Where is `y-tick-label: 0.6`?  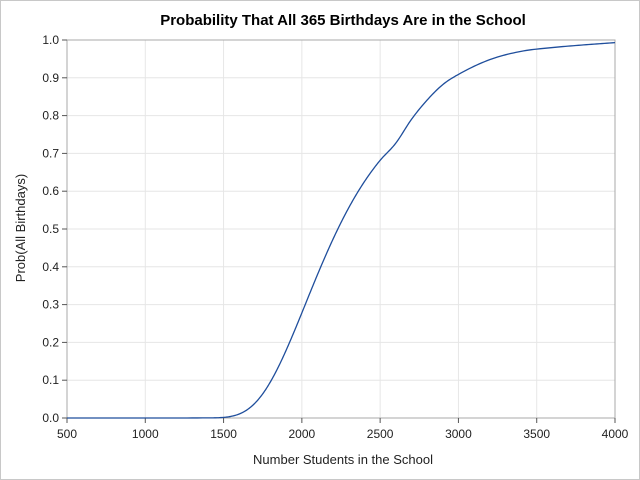 y-tick-label: 0.6 is located at coordinates (50, 191).